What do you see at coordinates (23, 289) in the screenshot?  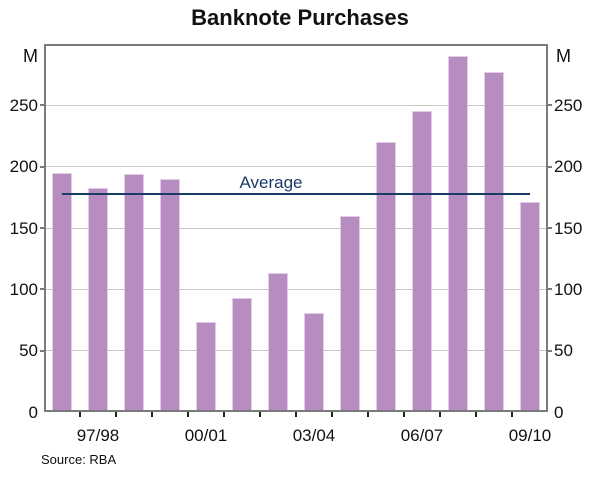 I see `y-axis-tick-label-left-100: 100` at bounding box center [23, 289].